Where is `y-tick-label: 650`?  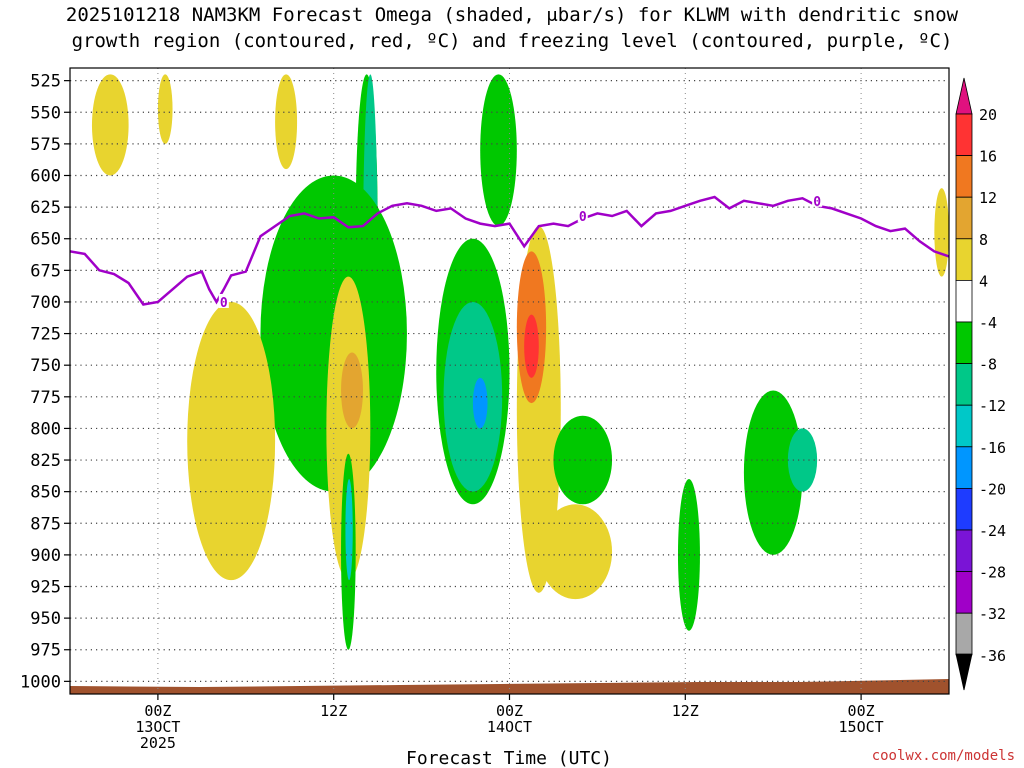 y-tick-label: 650 is located at coordinates (45, 240).